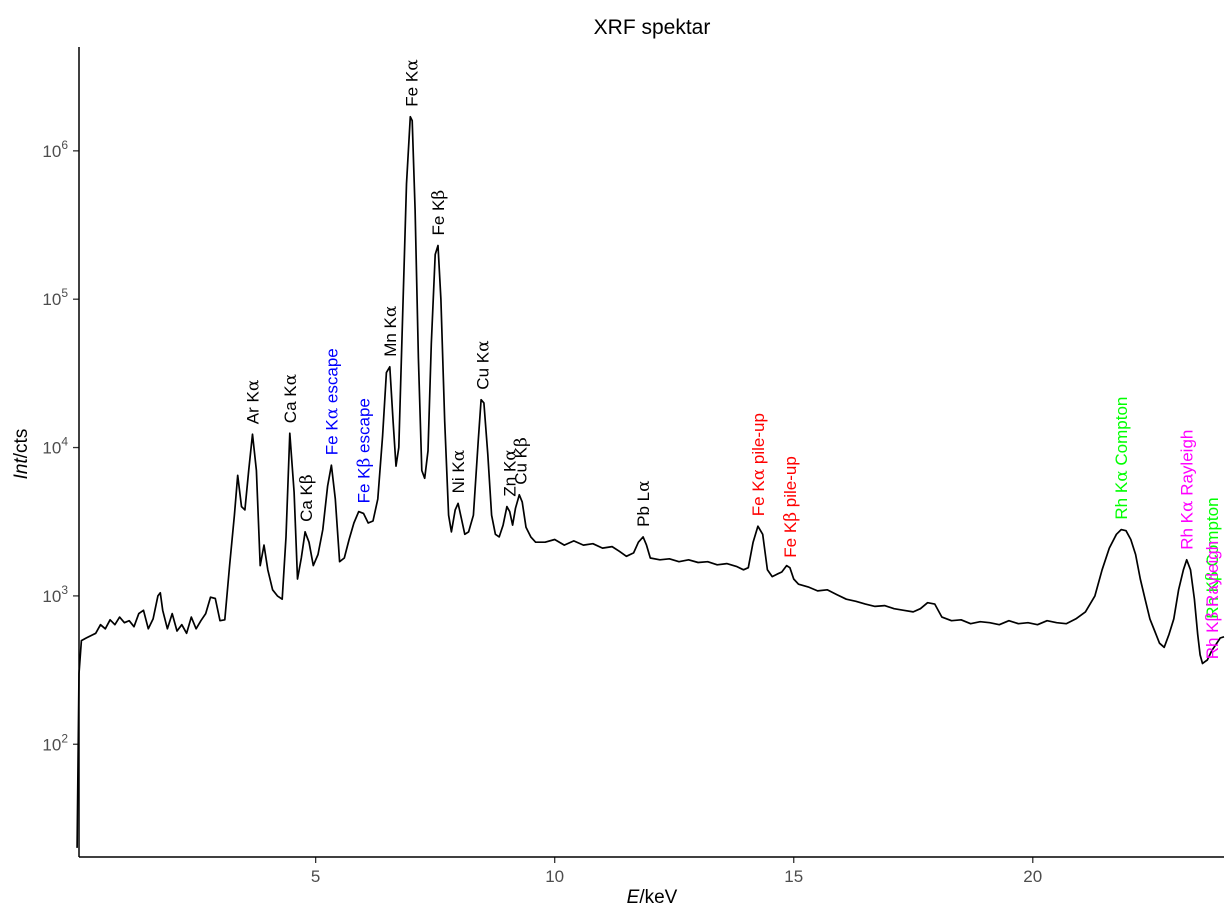 Image resolution: width=1225 pixels, height=914 pixels. I want to click on peak-label: Fe Kα, so click(412, 83).